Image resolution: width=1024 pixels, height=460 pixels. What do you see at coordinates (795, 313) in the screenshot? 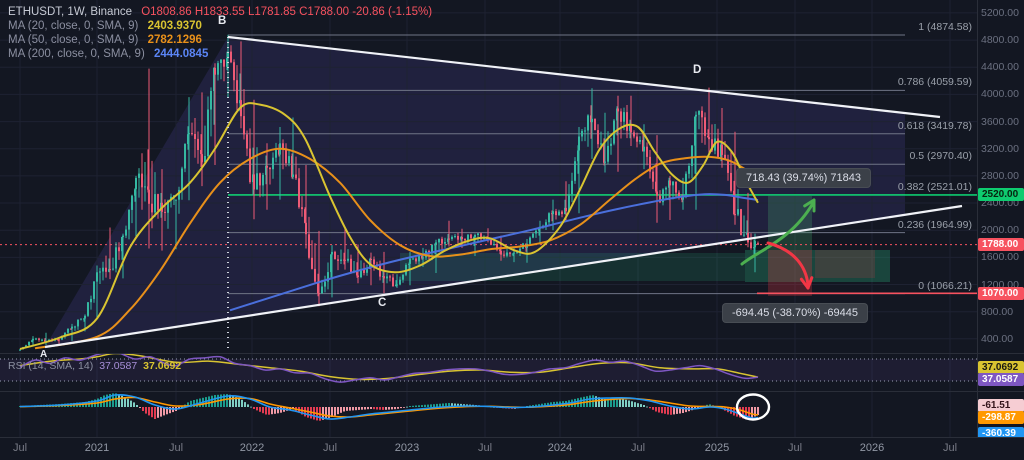
I see `measurement-tooltip-down: -694.45 (-38.70%) -69445` at bounding box center [795, 313].